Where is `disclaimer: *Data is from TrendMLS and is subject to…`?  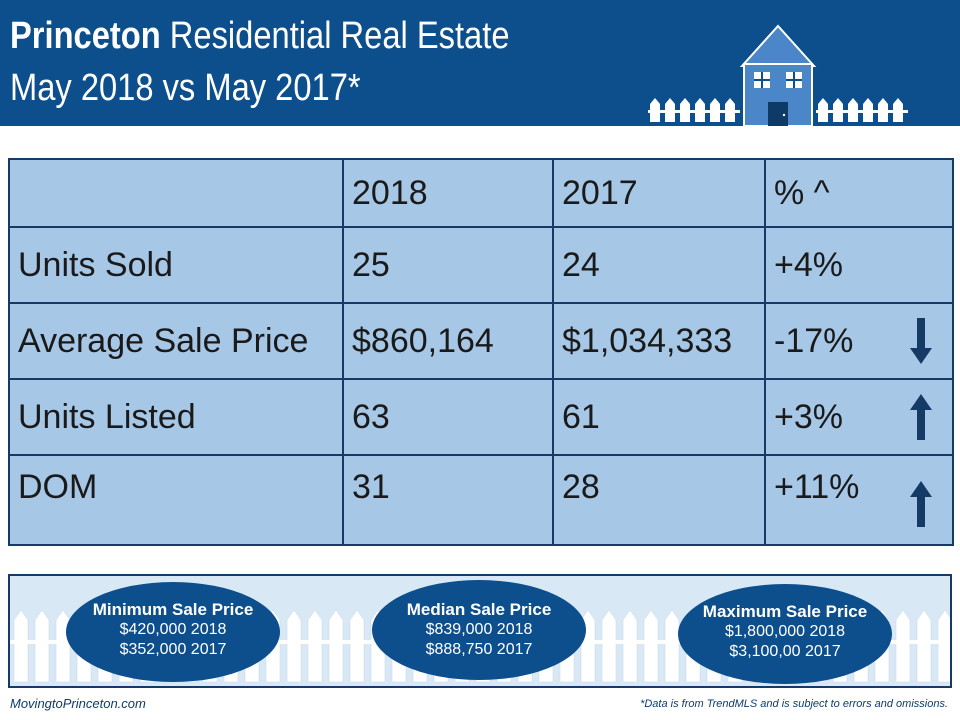 disclaimer: *Data is from TrendMLS and is subject to… is located at coordinates (794, 704).